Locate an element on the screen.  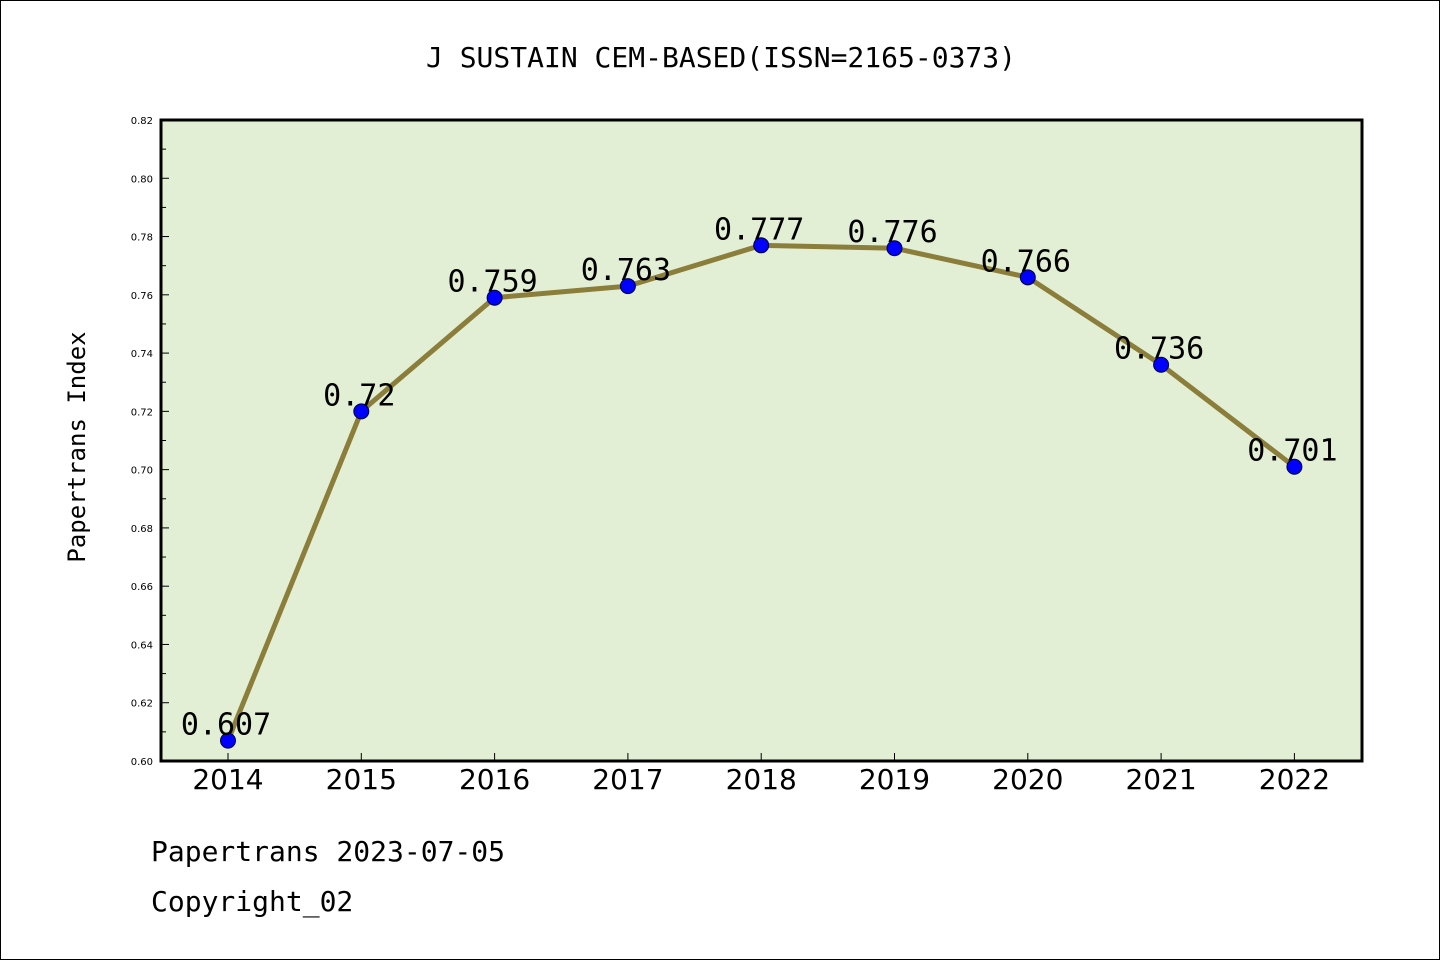
data-label: 0.72 is located at coordinates (359, 395).